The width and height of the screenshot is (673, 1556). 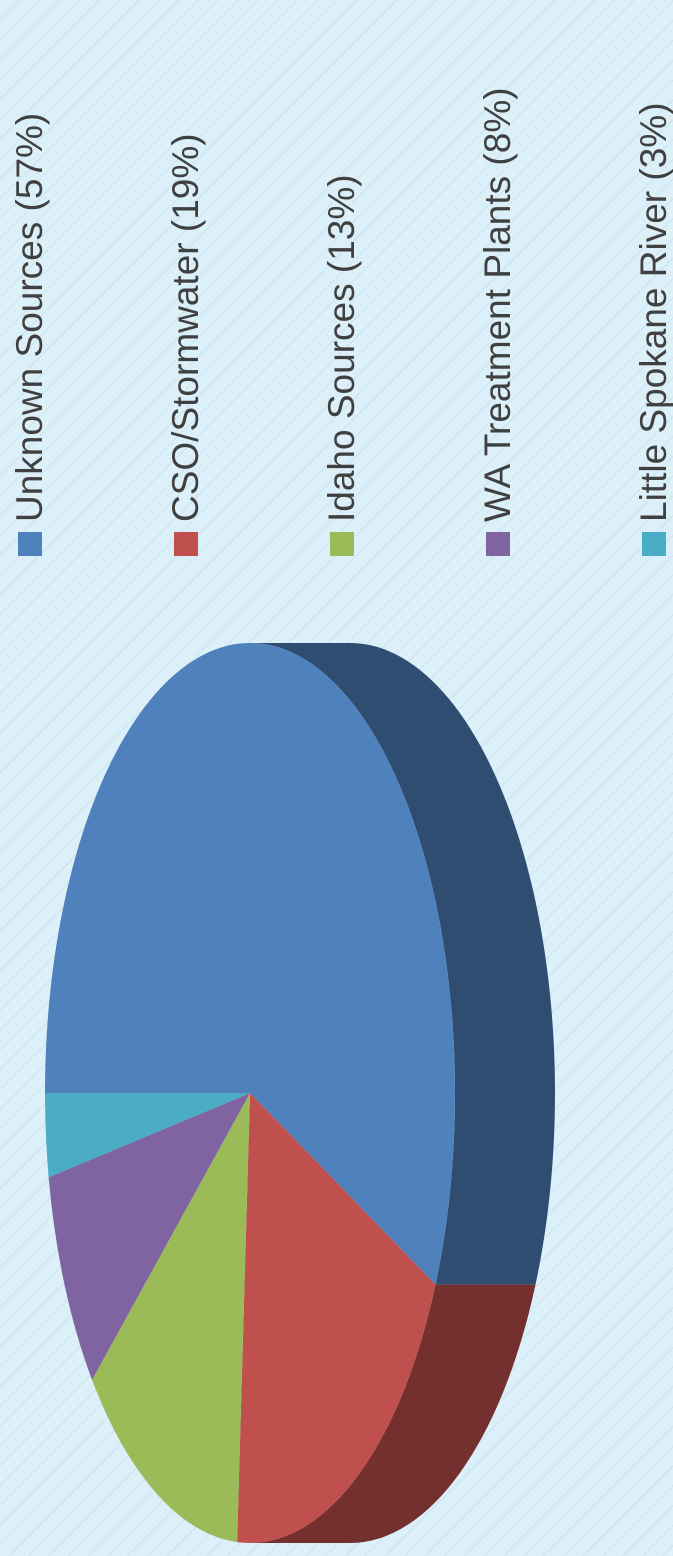 What do you see at coordinates (653, 312) in the screenshot?
I see `legend-label: Little Spokane River (3%)` at bounding box center [653, 312].